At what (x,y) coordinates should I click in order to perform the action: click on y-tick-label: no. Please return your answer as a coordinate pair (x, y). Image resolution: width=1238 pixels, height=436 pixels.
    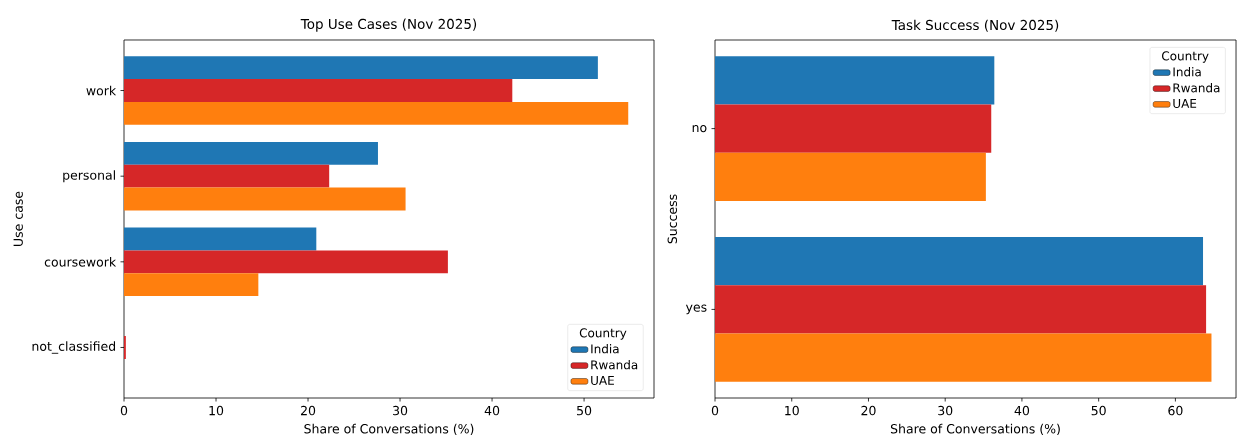
    Looking at the image, I should click on (699, 129).